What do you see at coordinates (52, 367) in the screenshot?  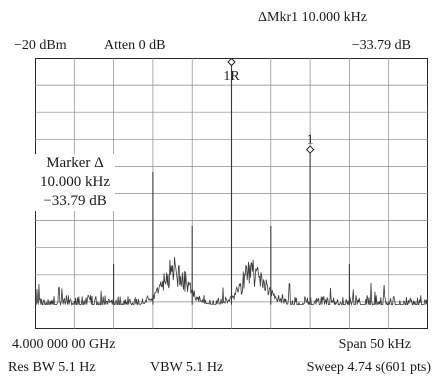 I see `resolution-bandwidth: Res BW 5.1 Hz` at bounding box center [52, 367].